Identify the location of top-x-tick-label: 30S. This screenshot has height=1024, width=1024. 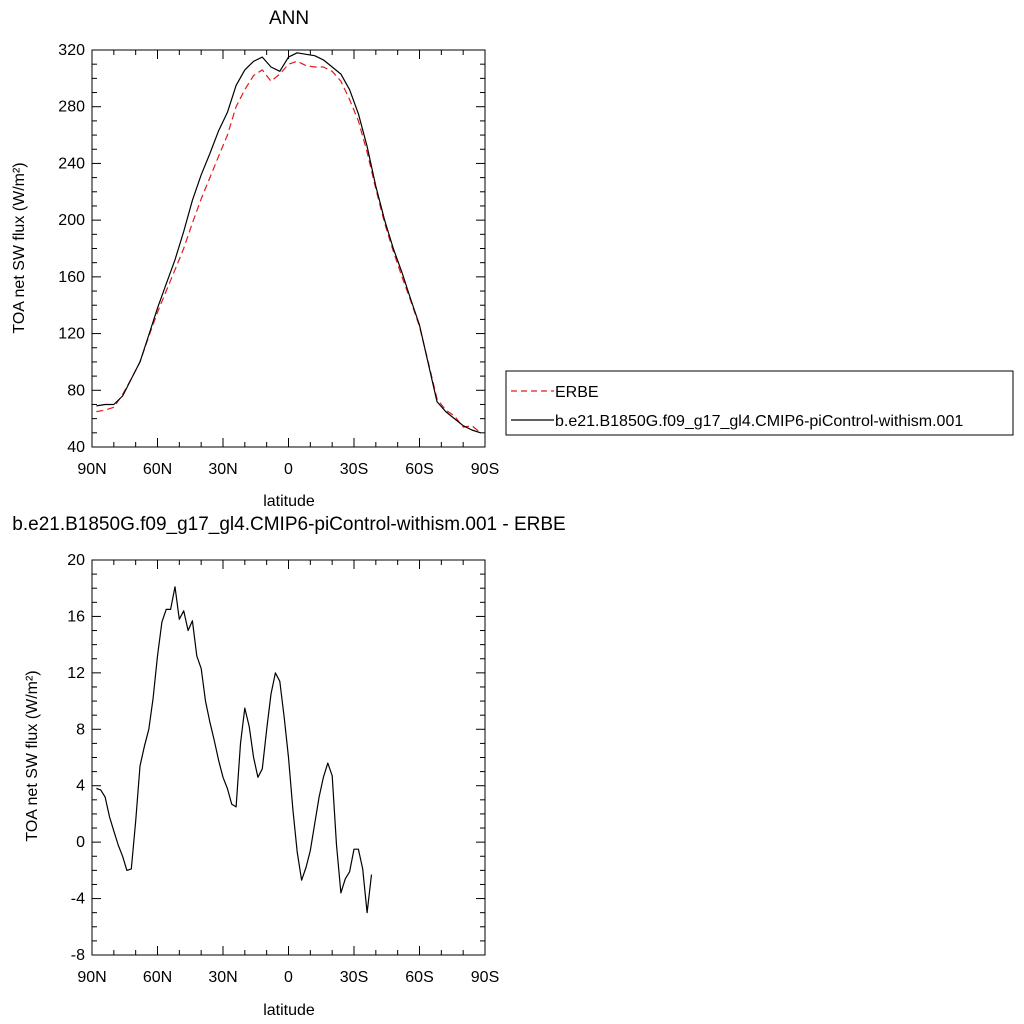
(354, 469).